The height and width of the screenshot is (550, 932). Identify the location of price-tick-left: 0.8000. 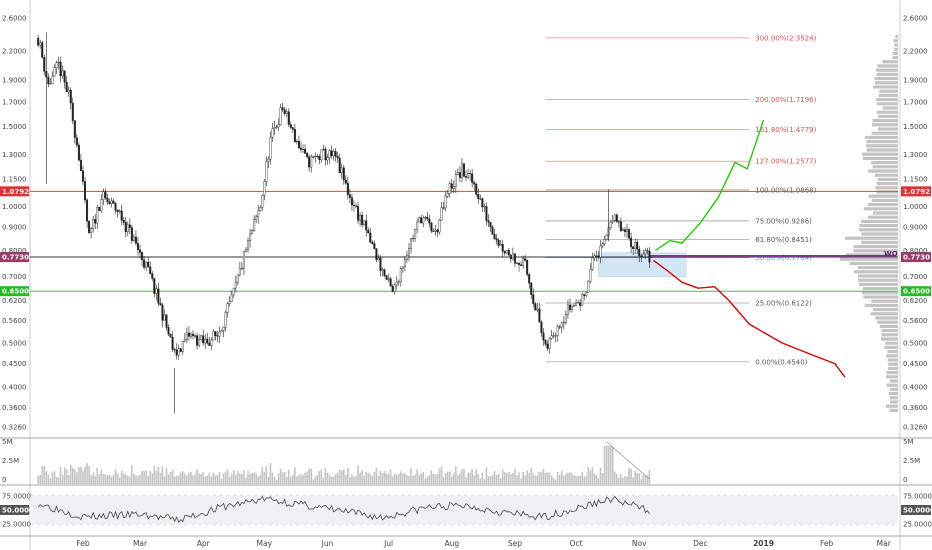
(14, 251).